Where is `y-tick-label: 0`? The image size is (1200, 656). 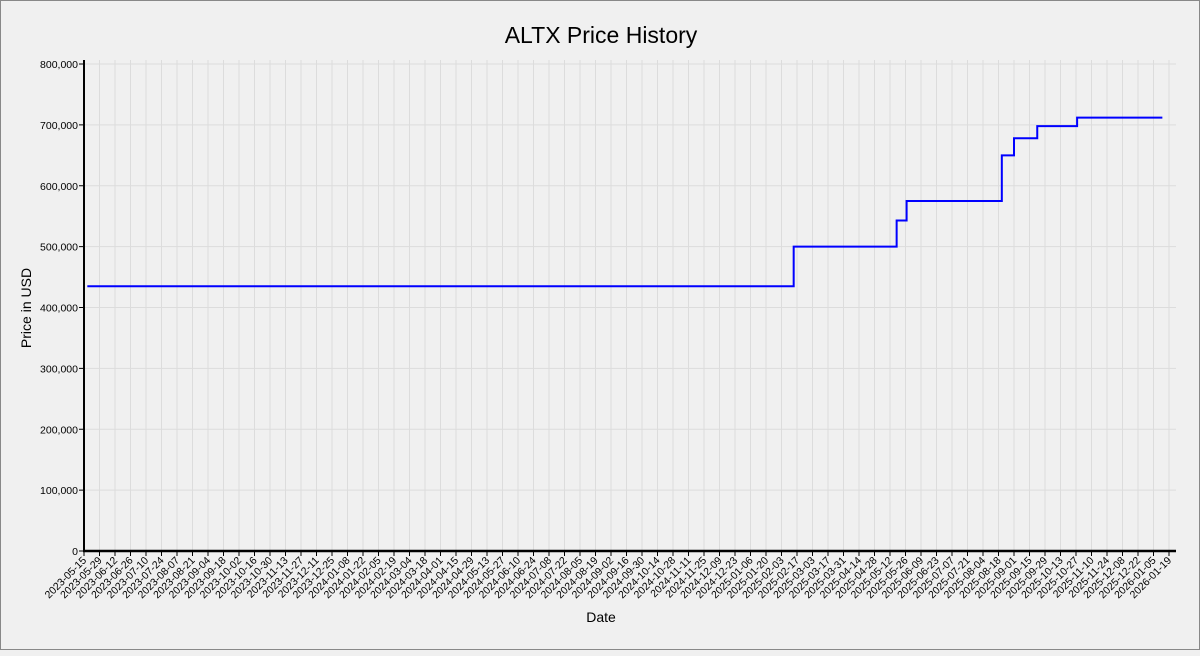 y-tick-label: 0 is located at coordinates (75, 552).